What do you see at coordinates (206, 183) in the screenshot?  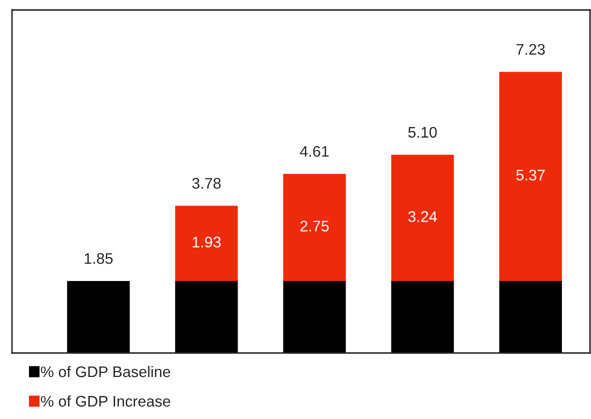 I see `total-label: 3.78` at bounding box center [206, 183].